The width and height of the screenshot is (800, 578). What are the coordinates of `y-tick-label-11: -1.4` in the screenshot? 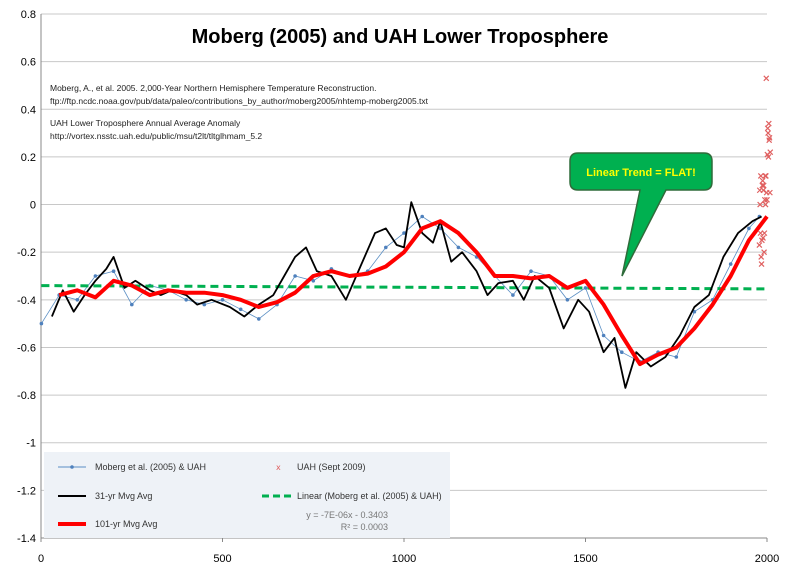 It's located at (26, 539).